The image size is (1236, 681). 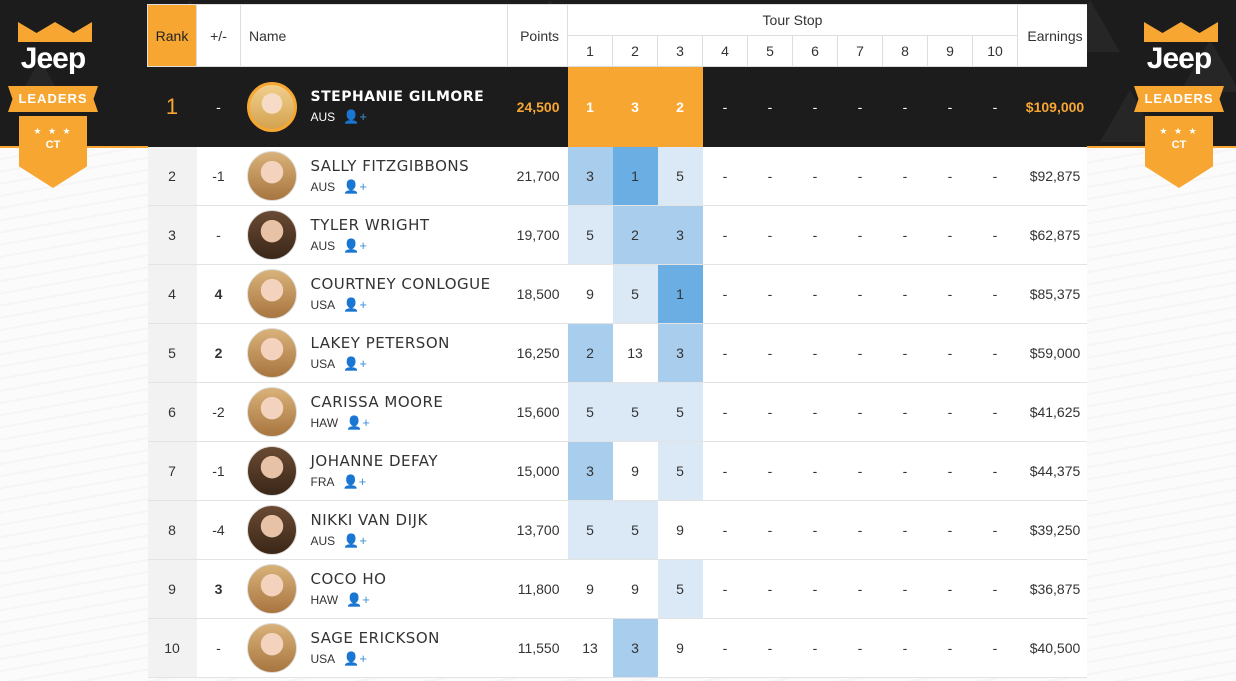 I want to click on surfer-name-cell: SALLY FITZGIBBONS AUS 👤+, so click(x=374, y=176).